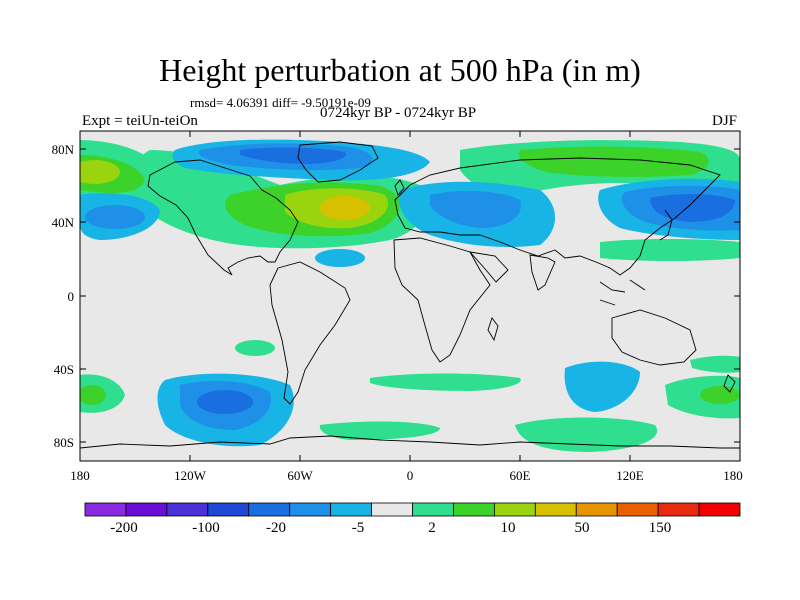 The width and height of the screenshot is (800, 600). Describe the element at coordinates (666, 225) in the screenshot. I see `japan-coast` at that location.